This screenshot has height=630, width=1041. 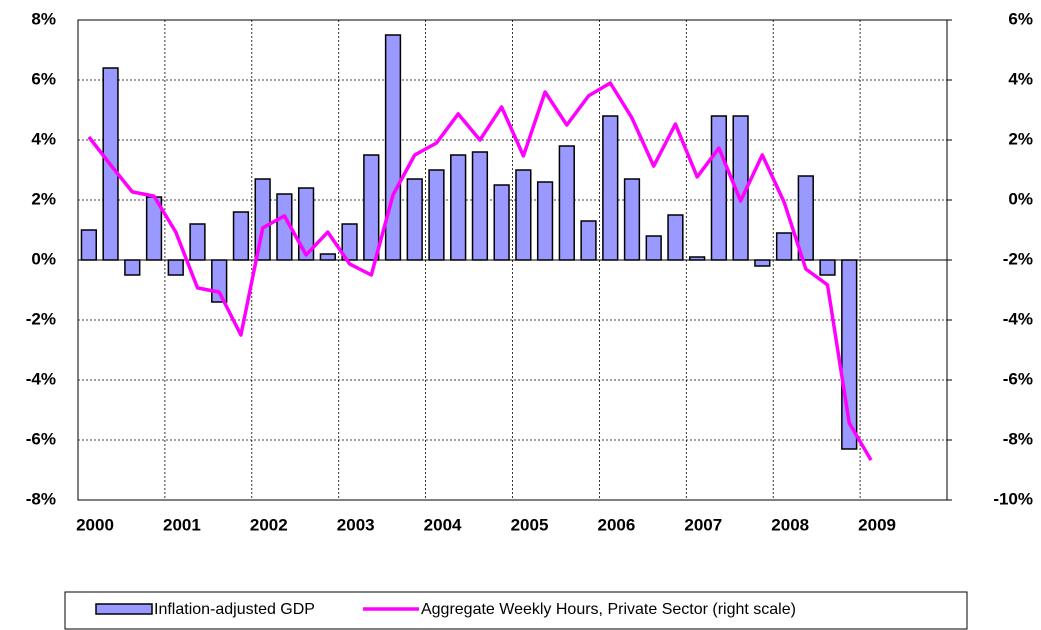 What do you see at coordinates (1018, 258) in the screenshot?
I see `y2-tick-label: -2%` at bounding box center [1018, 258].